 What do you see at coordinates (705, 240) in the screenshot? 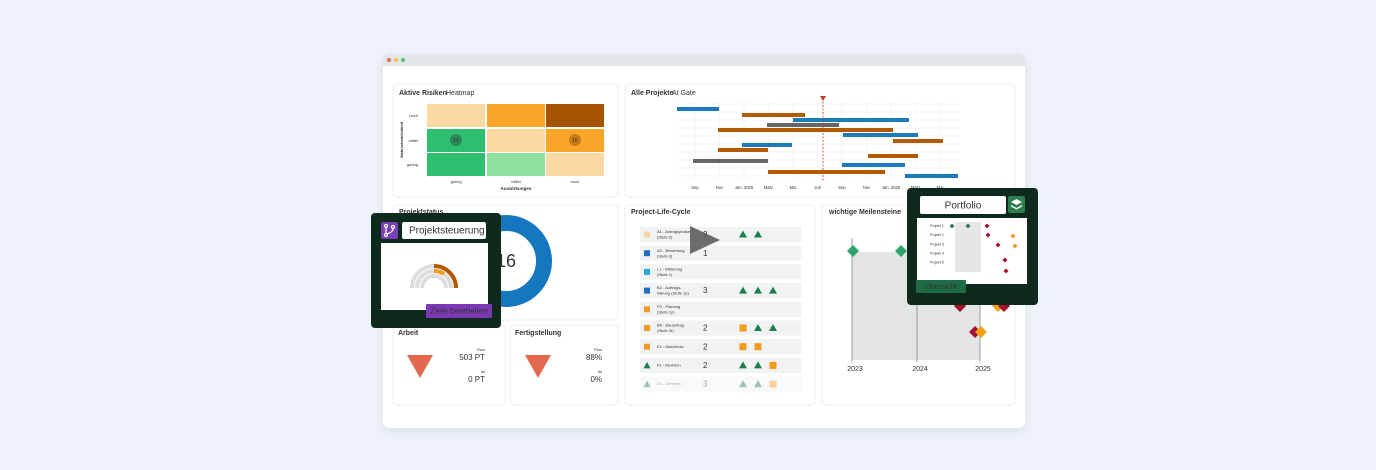
I see `play-button` at bounding box center [705, 240].